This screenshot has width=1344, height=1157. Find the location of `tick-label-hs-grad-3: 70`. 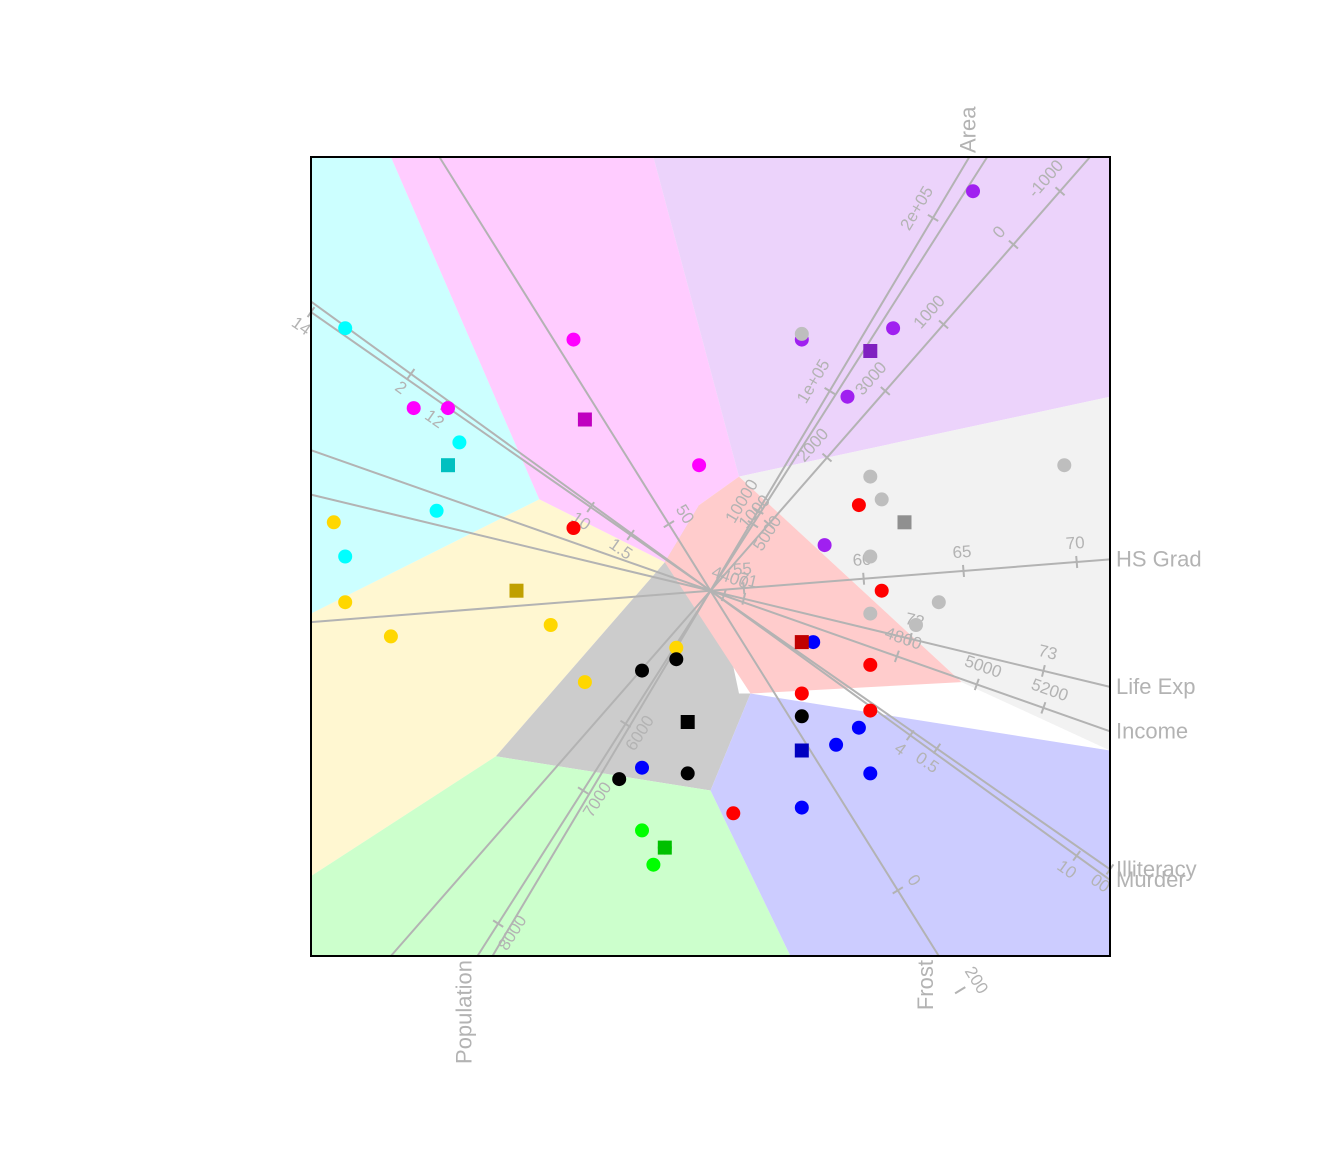

tick-label-hs-grad-3: 70 is located at coordinates (1075, 543).